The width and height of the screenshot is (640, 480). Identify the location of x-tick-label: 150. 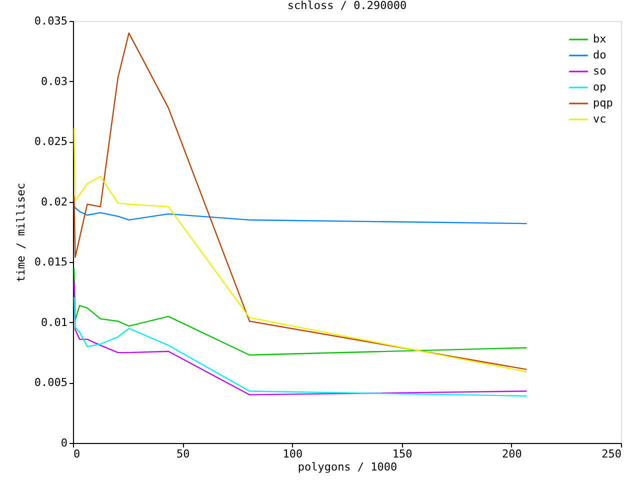
(402, 454).